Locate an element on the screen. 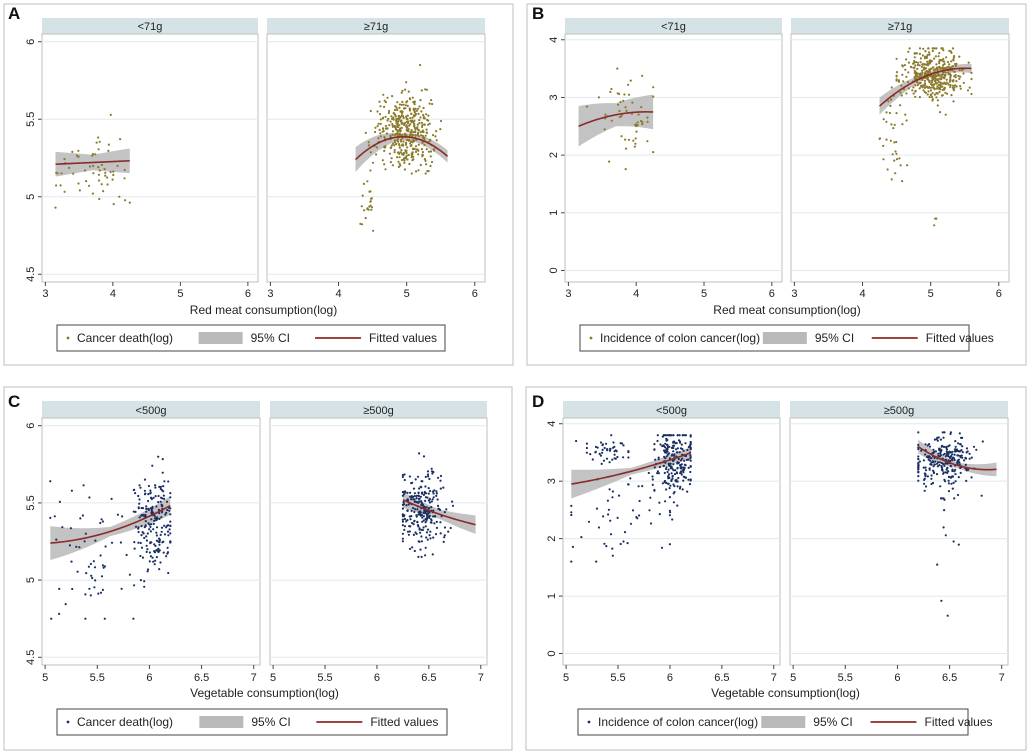 The width and height of the screenshot is (1030, 754). legend-dot-marker is located at coordinates (589, 722).